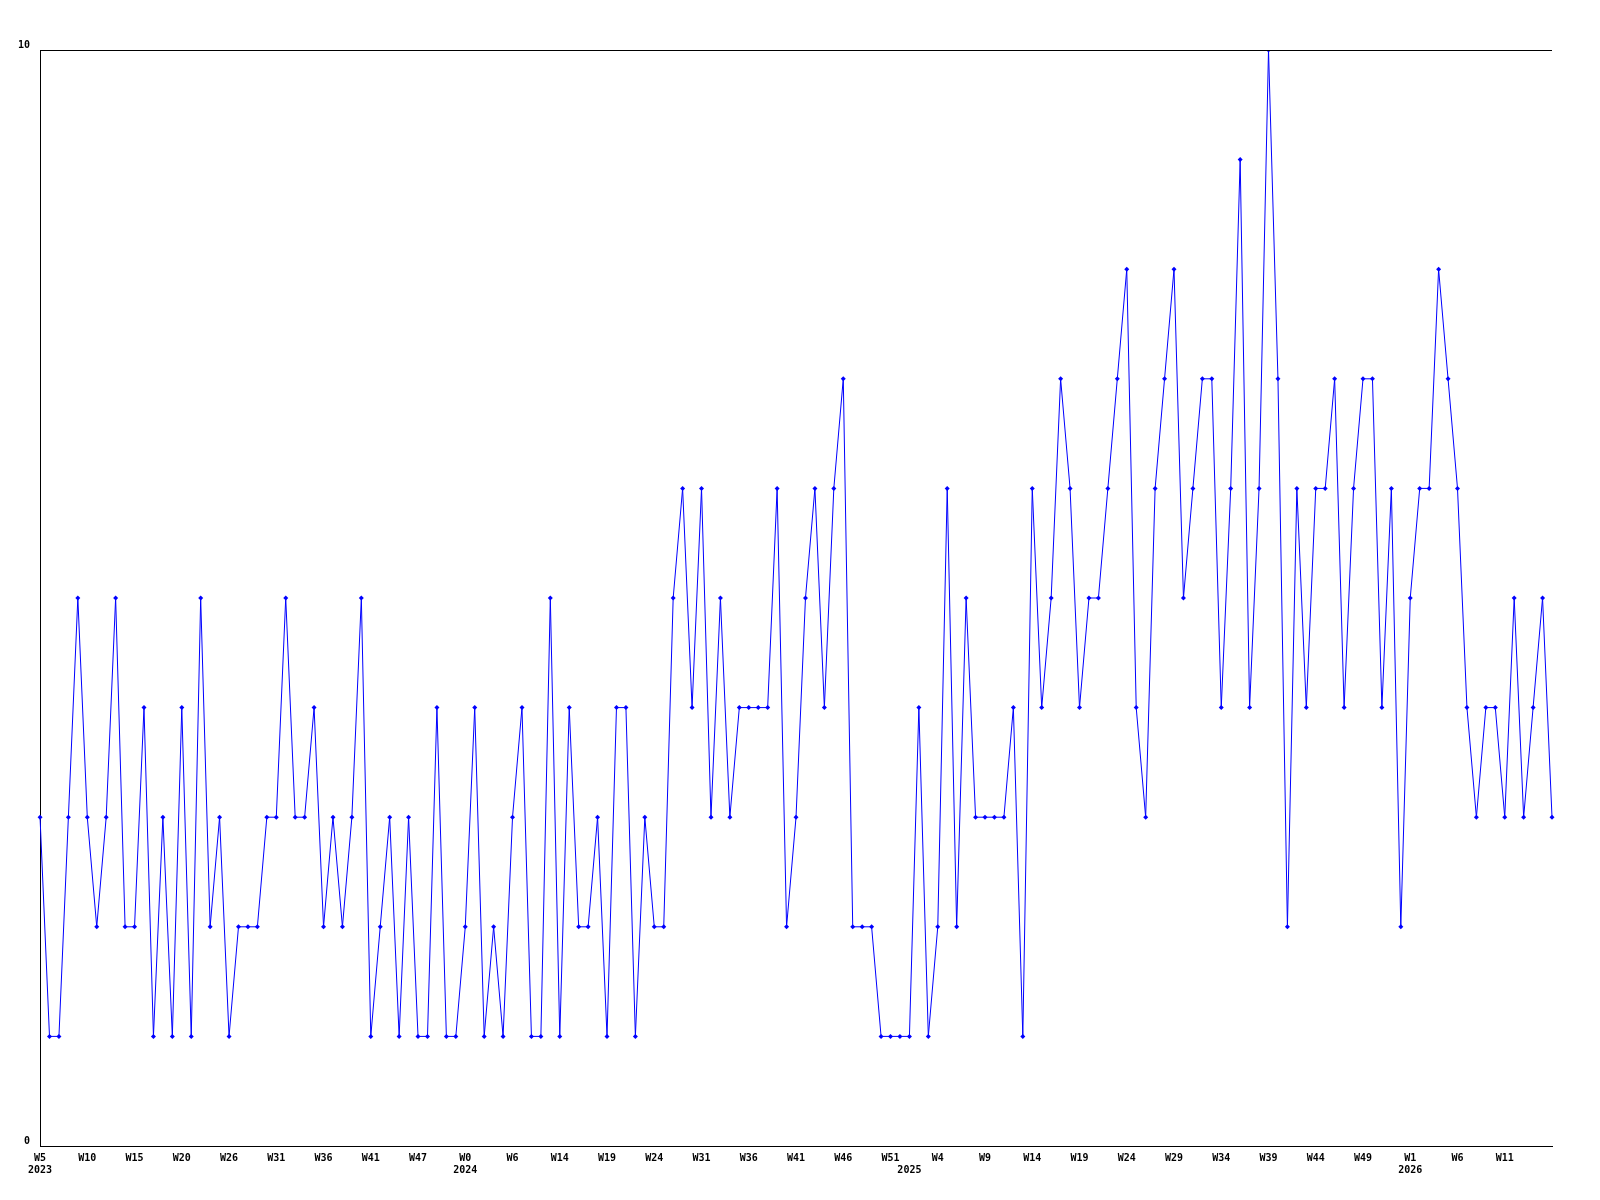  I want to click on x-tick-label: W34, so click(1221, 1157).